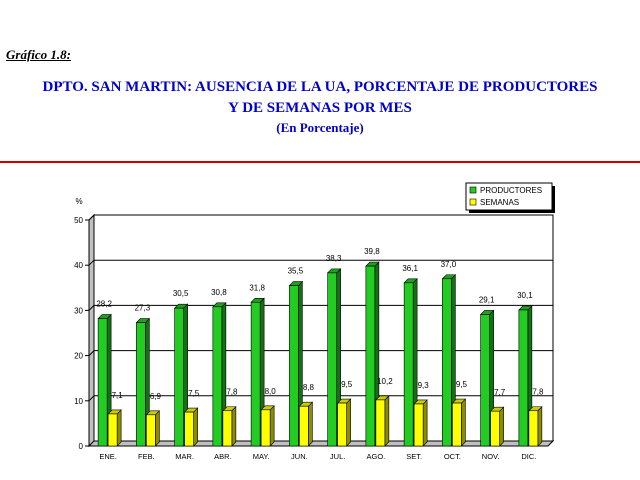 The image size is (640, 480). Describe the element at coordinates (219, 292) in the screenshot. I see `data-label-productores: 30,8` at that location.